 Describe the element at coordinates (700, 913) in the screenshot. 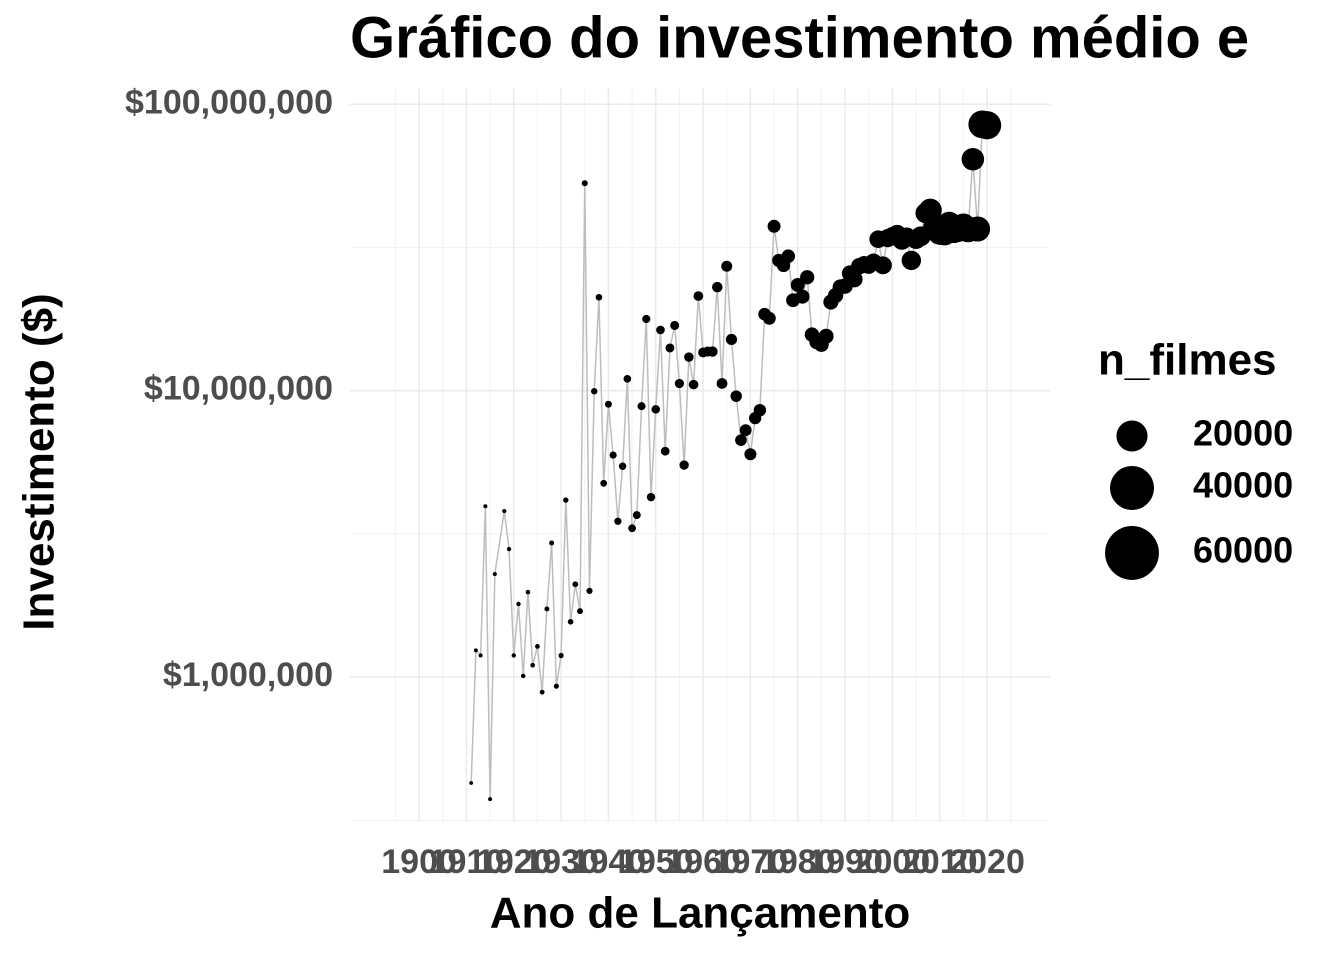

I see `x-axis-title: Ano de Lançamento` at that location.